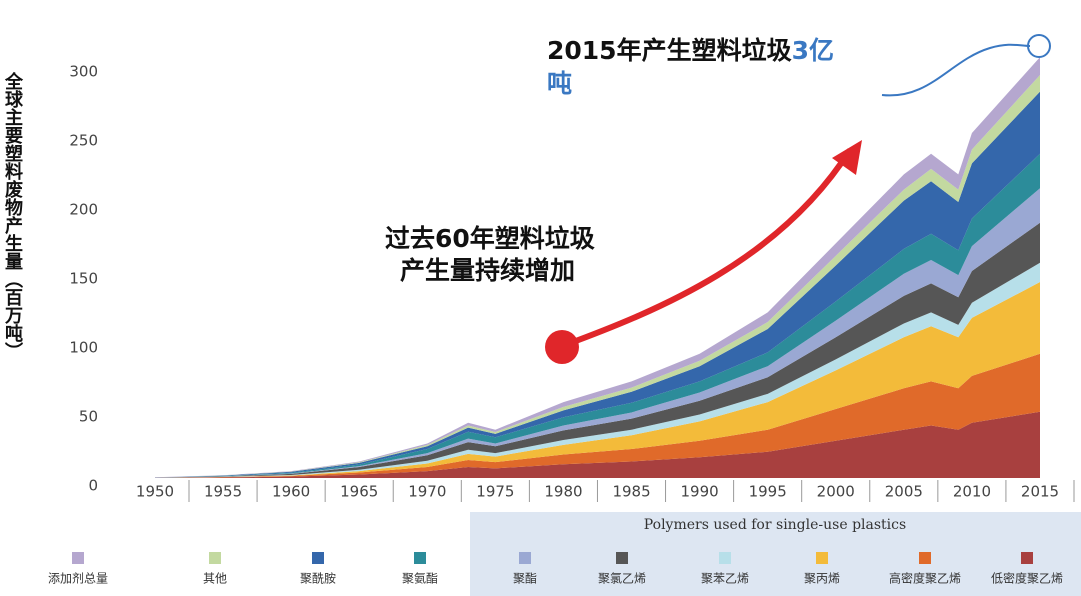  What do you see at coordinates (83, 348) in the screenshot?
I see `y-tick-label: 100` at bounding box center [83, 348].